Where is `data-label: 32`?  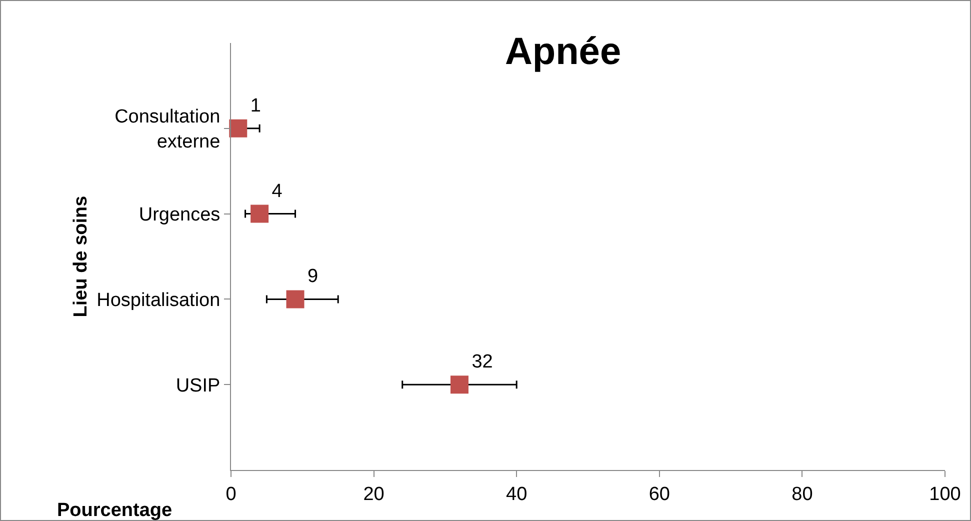 data-label: 32 is located at coordinates (482, 362).